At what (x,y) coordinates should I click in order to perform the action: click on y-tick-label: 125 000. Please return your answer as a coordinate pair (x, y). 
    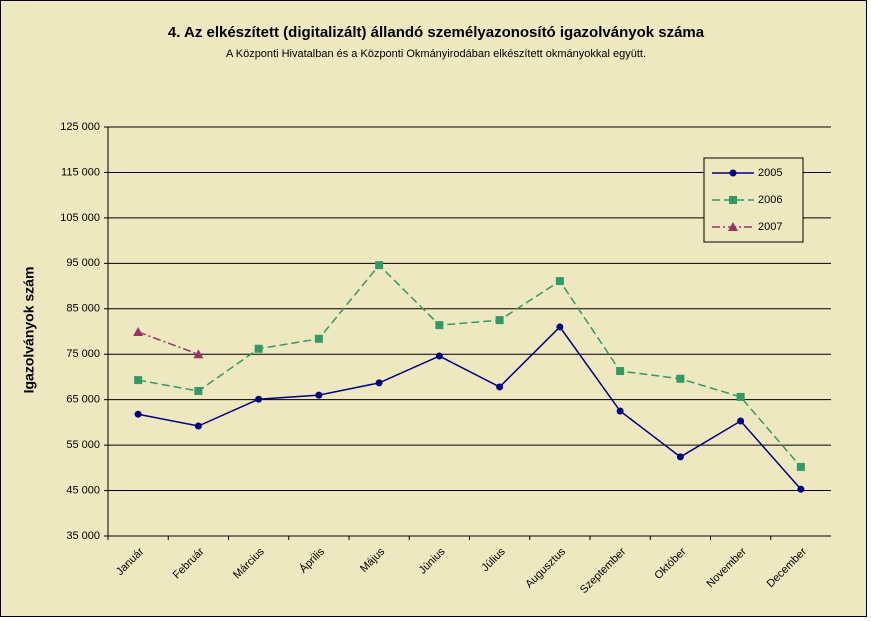
    Looking at the image, I should click on (80, 127).